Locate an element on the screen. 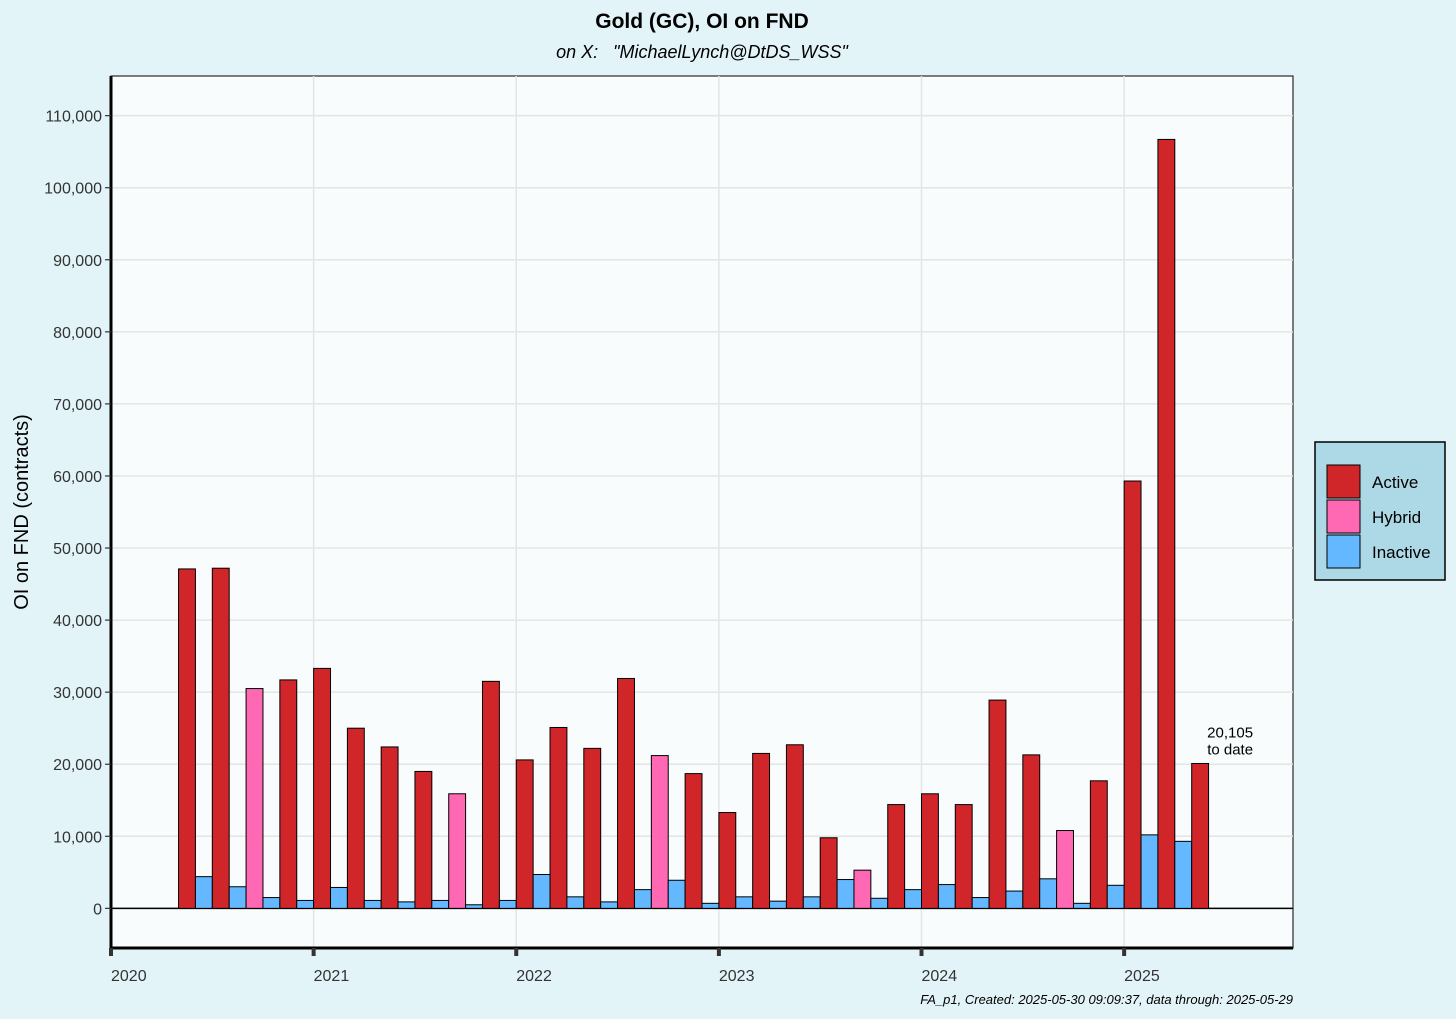 This screenshot has width=1456, height=1019. y-tick-label: 0 is located at coordinates (97, 909).